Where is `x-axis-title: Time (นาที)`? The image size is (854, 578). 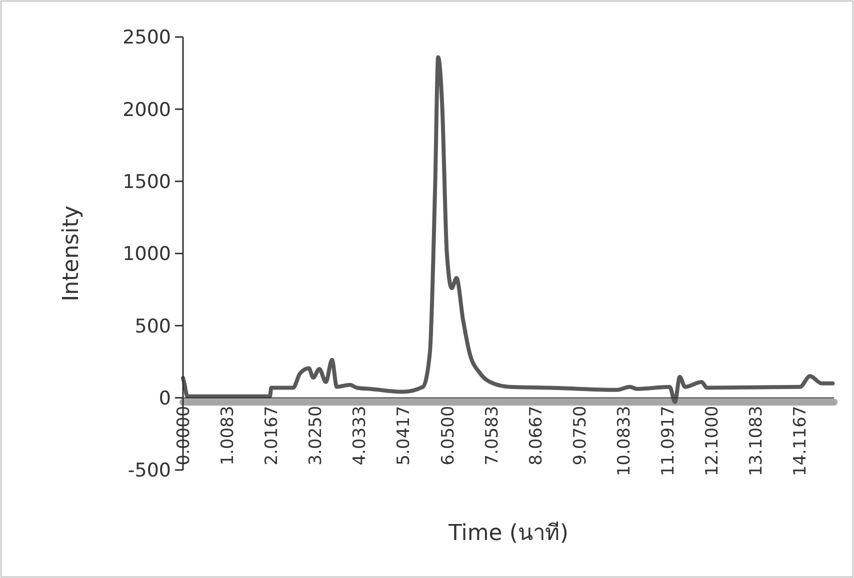
x-axis-title: Time (นาที) is located at coordinates (508, 533).